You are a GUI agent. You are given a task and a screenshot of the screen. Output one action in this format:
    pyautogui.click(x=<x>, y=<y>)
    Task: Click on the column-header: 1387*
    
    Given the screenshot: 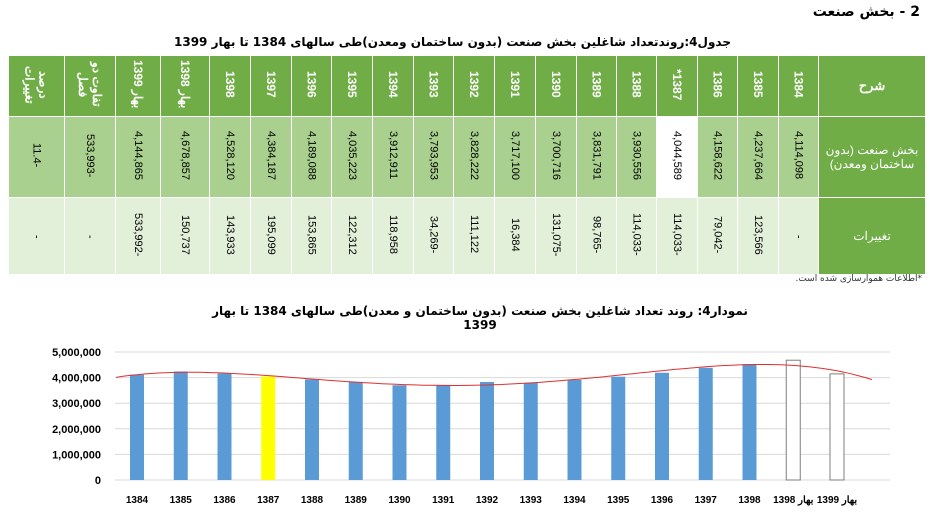 What is the action you would take?
    pyautogui.click(x=677, y=86)
    